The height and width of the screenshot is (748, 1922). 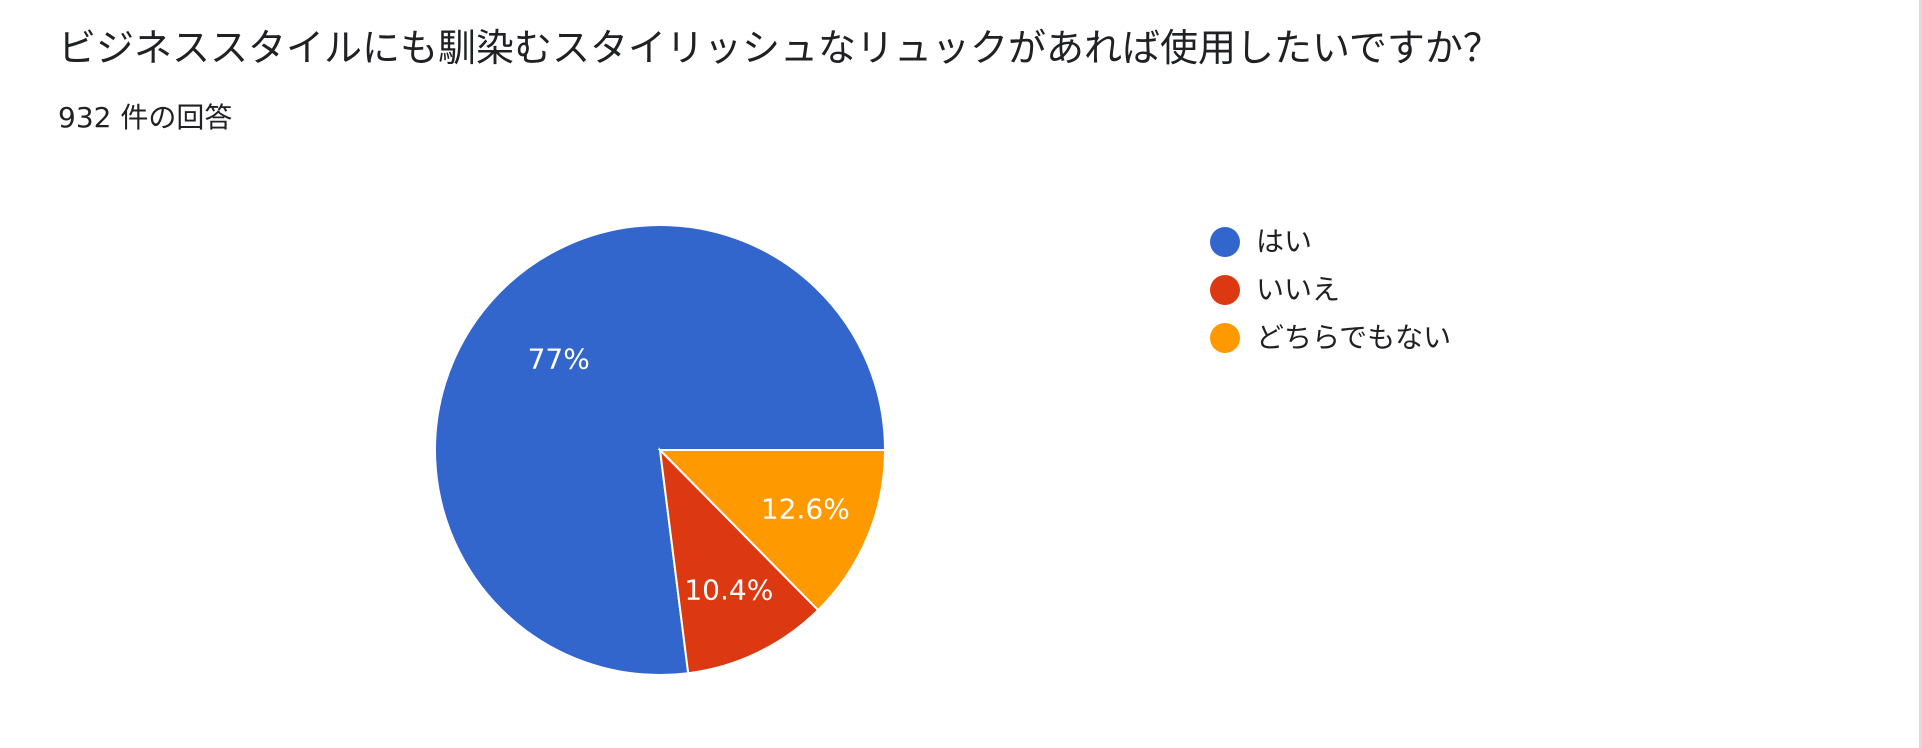 I want to click on legend-label-neutral: どちらでもない, so click(x=1354, y=337).